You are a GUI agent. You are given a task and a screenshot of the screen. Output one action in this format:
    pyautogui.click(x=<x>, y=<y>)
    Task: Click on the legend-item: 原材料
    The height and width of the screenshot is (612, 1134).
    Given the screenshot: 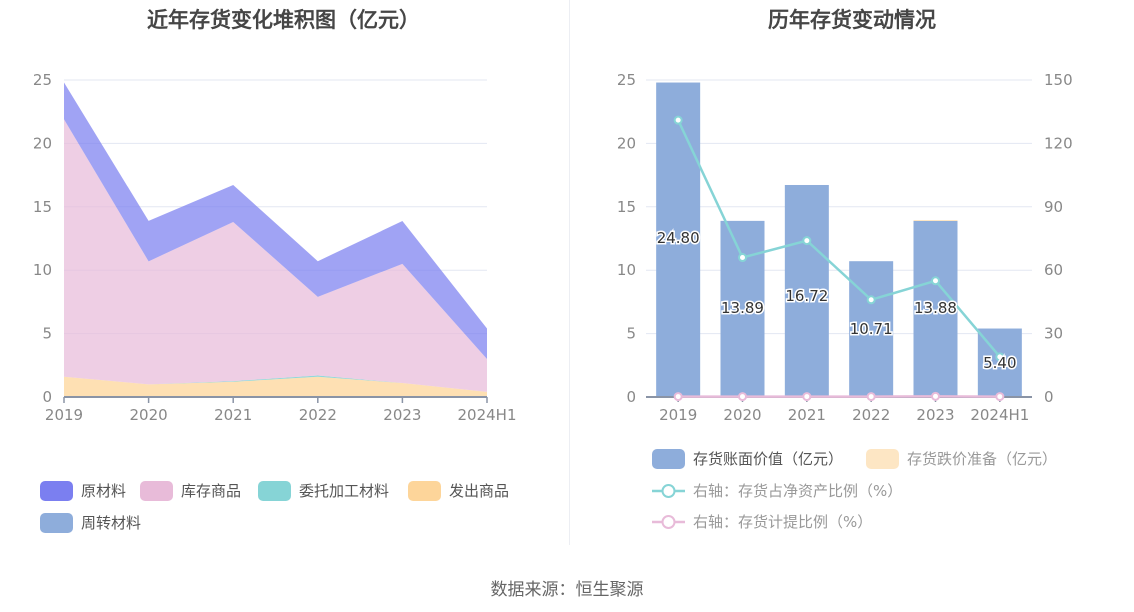 What is the action you would take?
    pyautogui.click(x=83, y=490)
    